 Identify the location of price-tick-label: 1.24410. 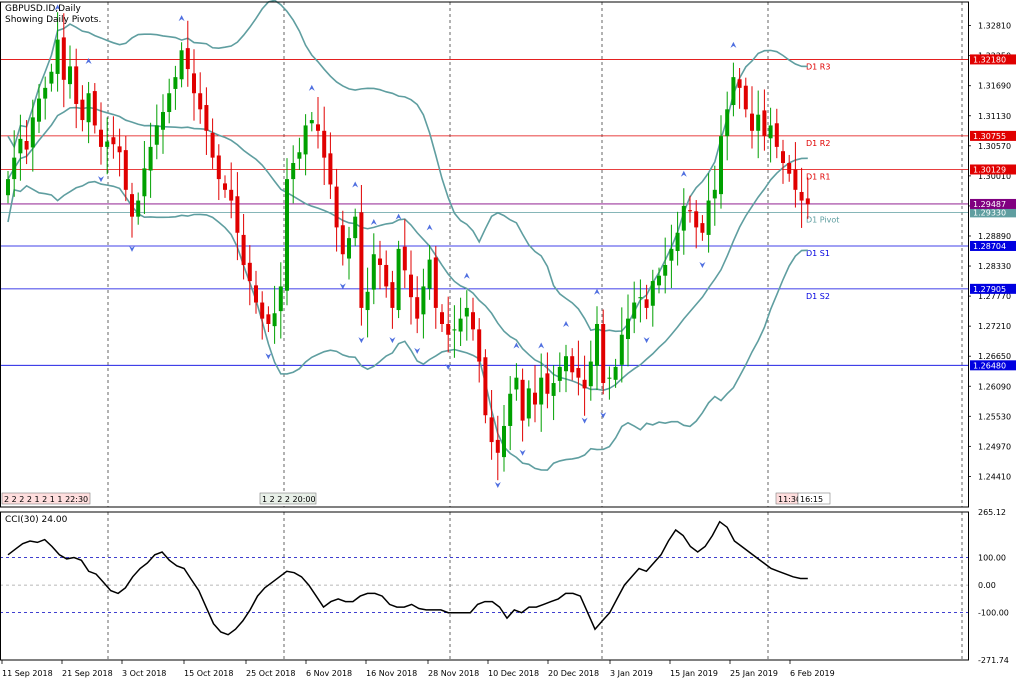
(994, 476).